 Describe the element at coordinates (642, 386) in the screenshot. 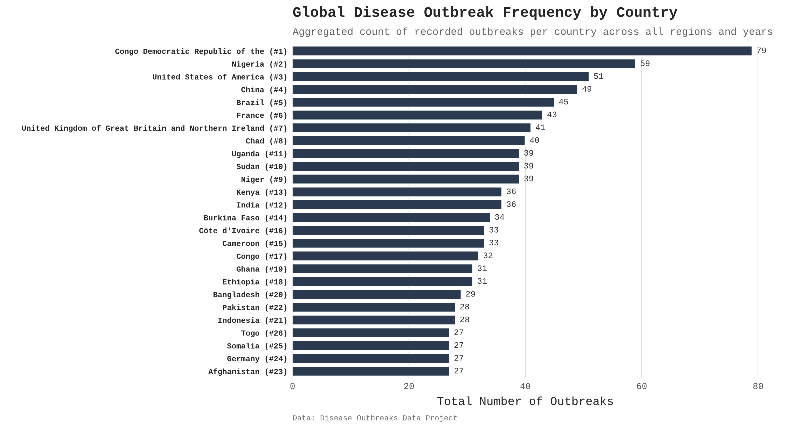

I see `x-tick-label: 60` at that location.